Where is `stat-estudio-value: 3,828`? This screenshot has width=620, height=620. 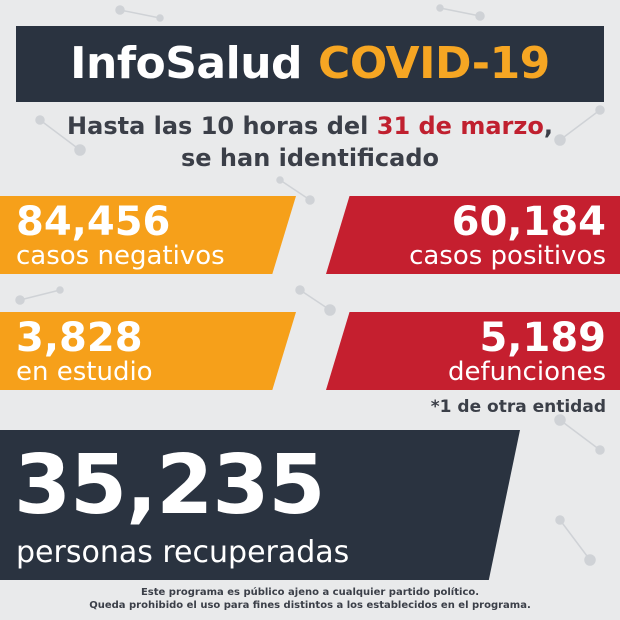
stat-estudio-value: 3,828 is located at coordinates (79, 338).